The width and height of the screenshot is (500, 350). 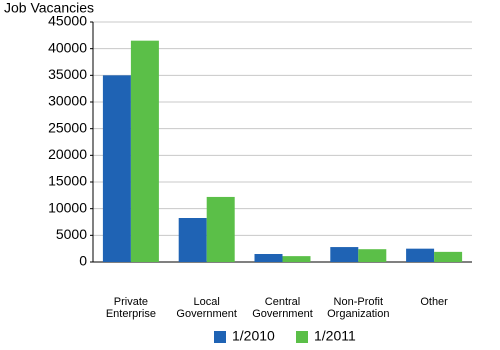 I want to click on y-tick-label: 40000, so click(x=67, y=47).